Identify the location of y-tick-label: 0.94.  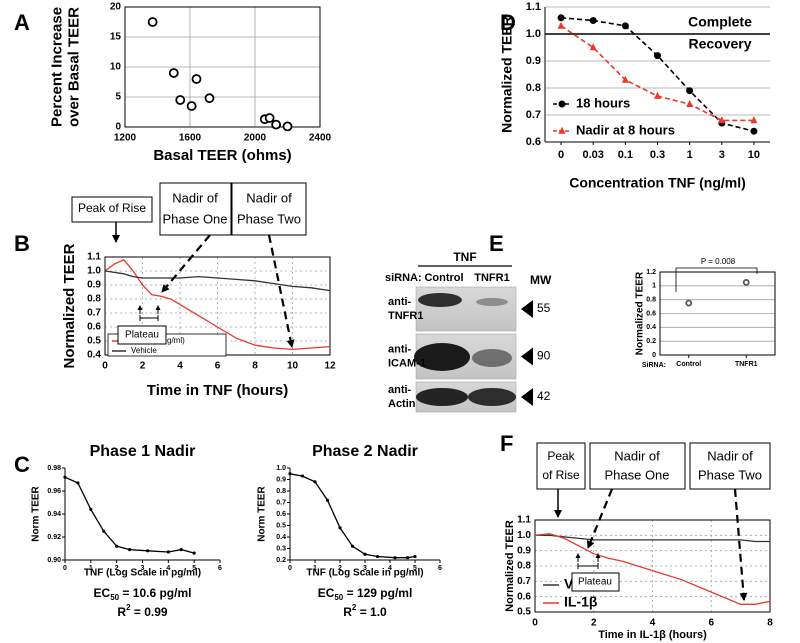
(54, 514).